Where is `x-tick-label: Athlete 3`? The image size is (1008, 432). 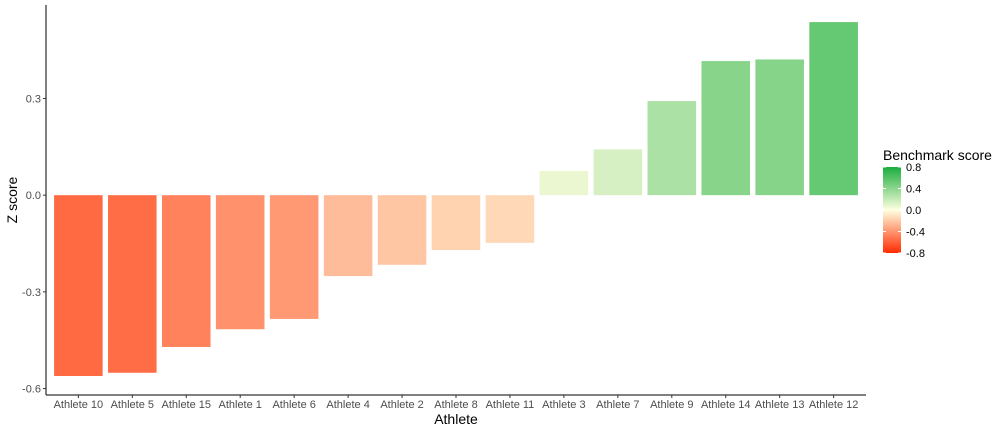 x-tick-label: Athlete 3 is located at coordinates (563, 405).